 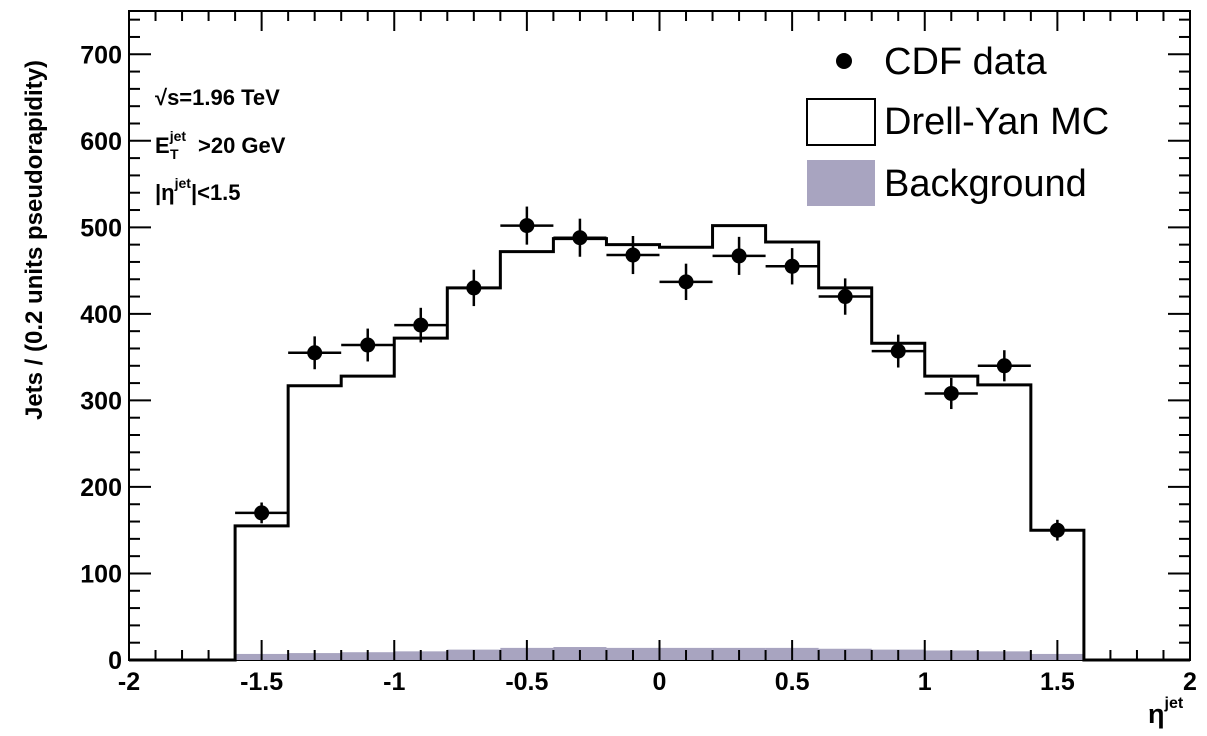 I want to click on legend-marker-cdf-data, so click(x=844, y=61).